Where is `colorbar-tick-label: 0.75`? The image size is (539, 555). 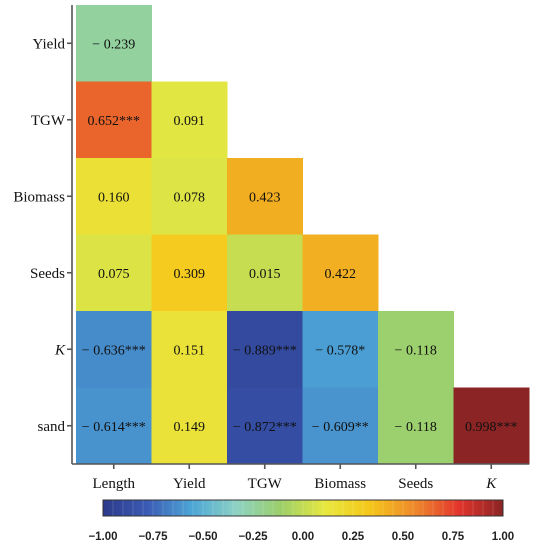
colorbar-tick-label: 0.75 is located at coordinates (453, 537).